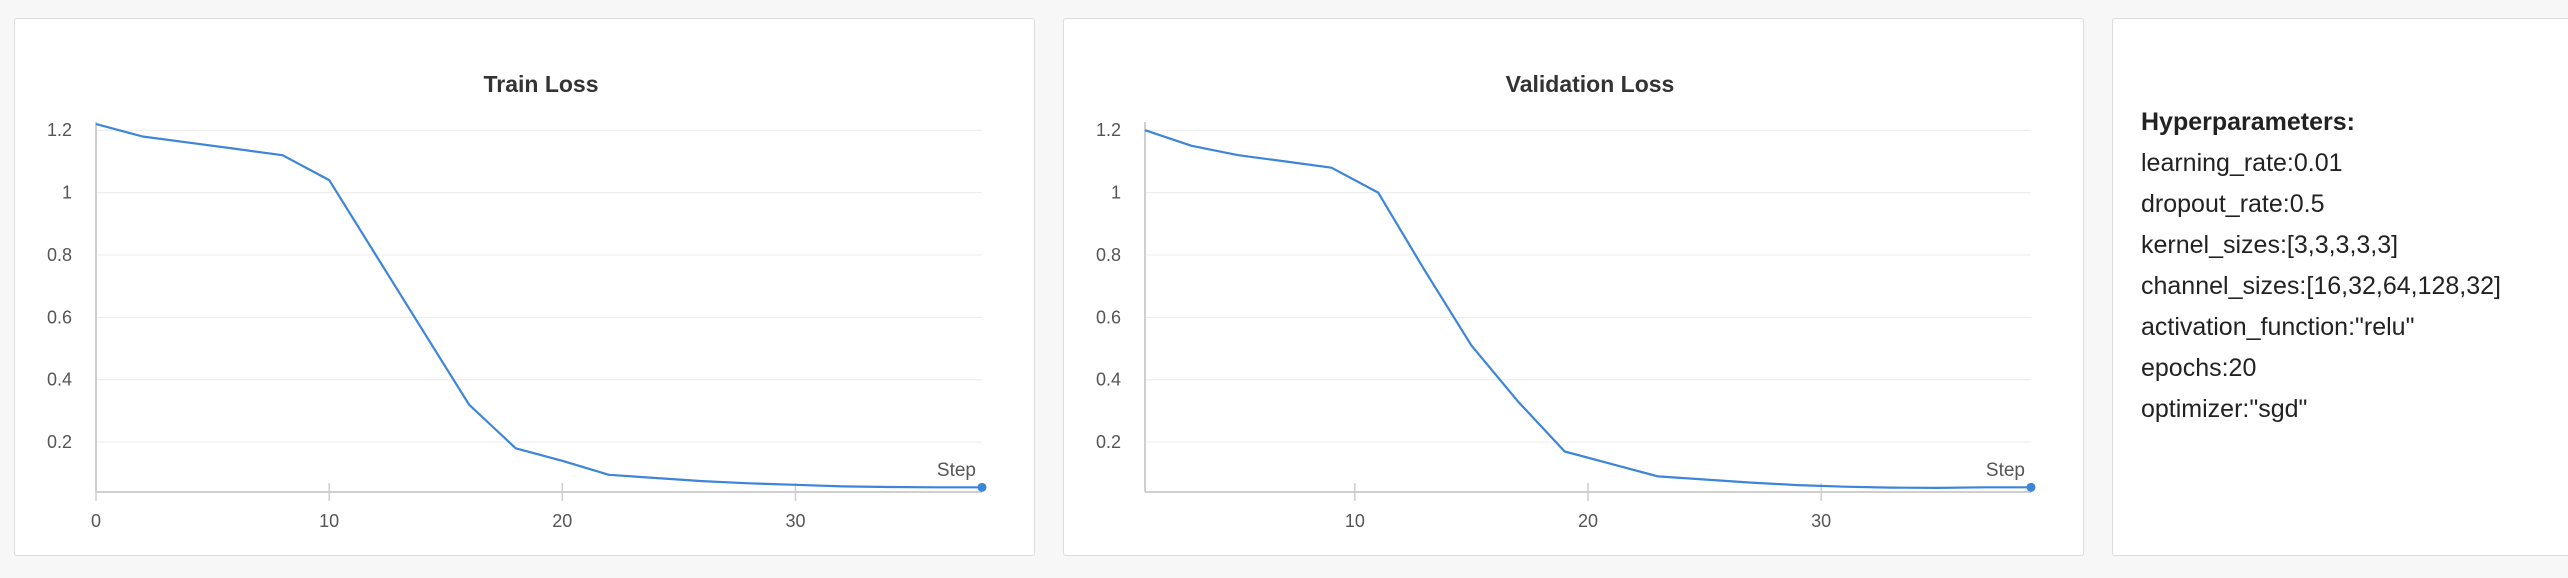  What do you see at coordinates (2224, 409) in the screenshot?
I see `hyperparameter-line: optimizer:"sgd"` at bounding box center [2224, 409].